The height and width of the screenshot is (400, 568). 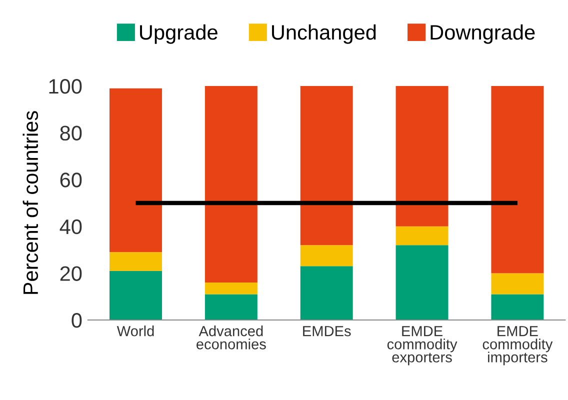 I want to click on x-tick-label: EMDE commodity exporters, so click(x=422, y=346).